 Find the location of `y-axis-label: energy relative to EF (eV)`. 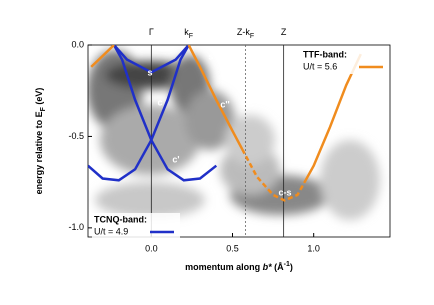

y-axis-label: energy relative to EF (eV) is located at coordinates (40, 141).